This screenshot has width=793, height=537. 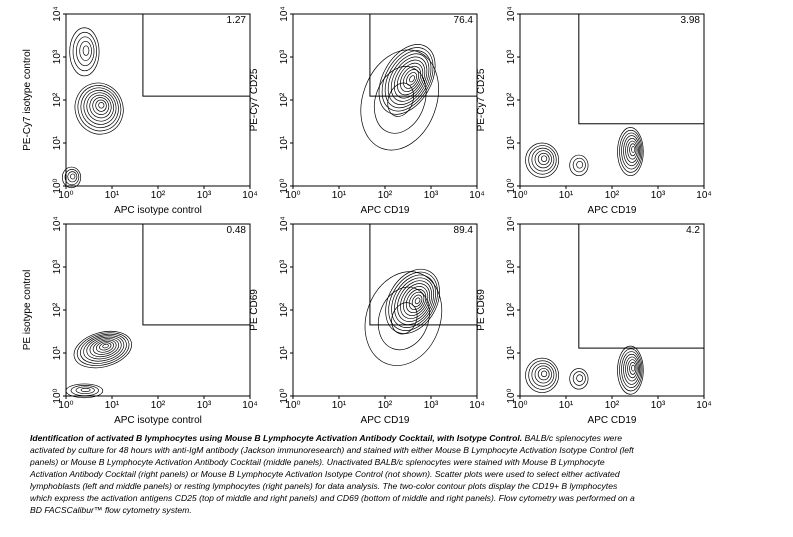 What do you see at coordinates (237, 230) in the screenshot?
I see `gate-percent: 0.48` at bounding box center [237, 230].